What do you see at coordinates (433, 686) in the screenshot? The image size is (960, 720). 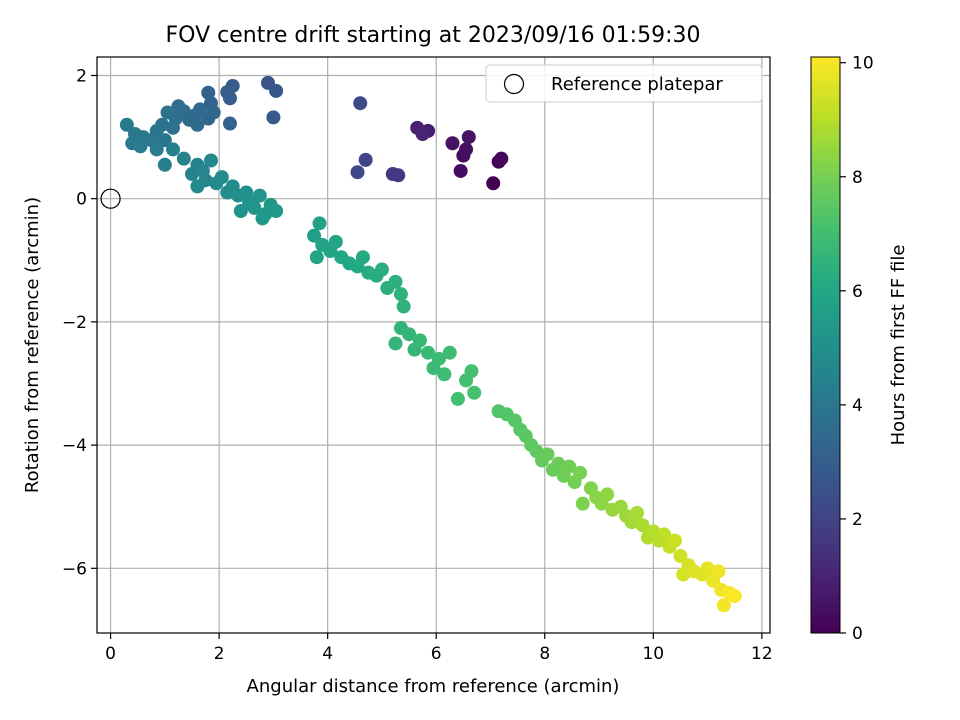 I see `x-axis-label: Angular distance from reference (arcmin)` at bounding box center [433, 686].